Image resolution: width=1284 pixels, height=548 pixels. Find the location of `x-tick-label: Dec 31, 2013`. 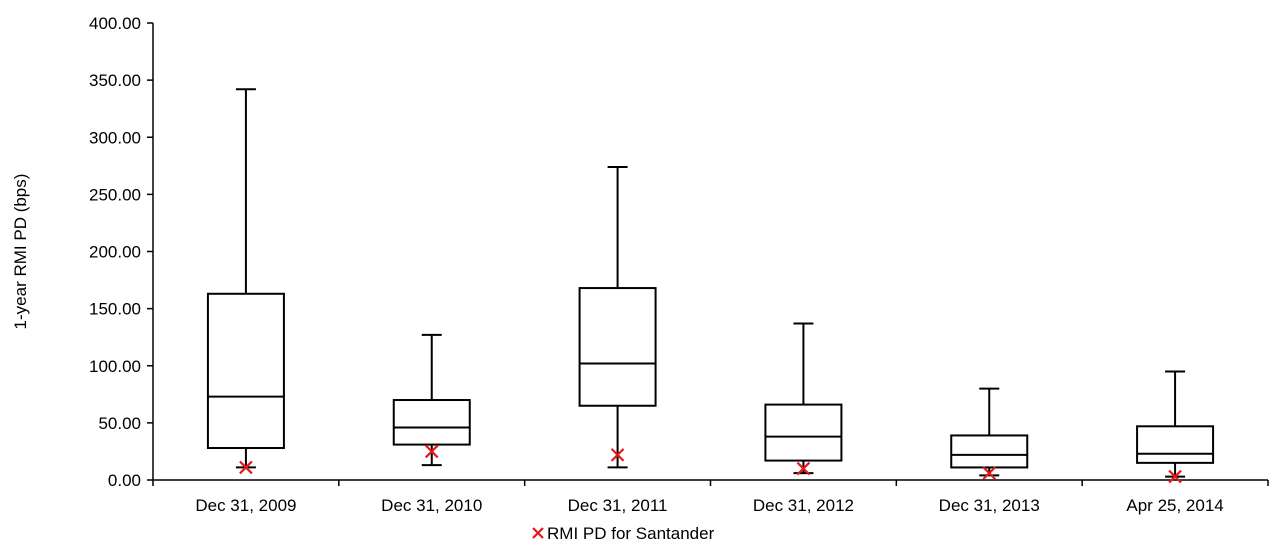

x-tick-label: Dec 31, 2013 is located at coordinates (989, 505).